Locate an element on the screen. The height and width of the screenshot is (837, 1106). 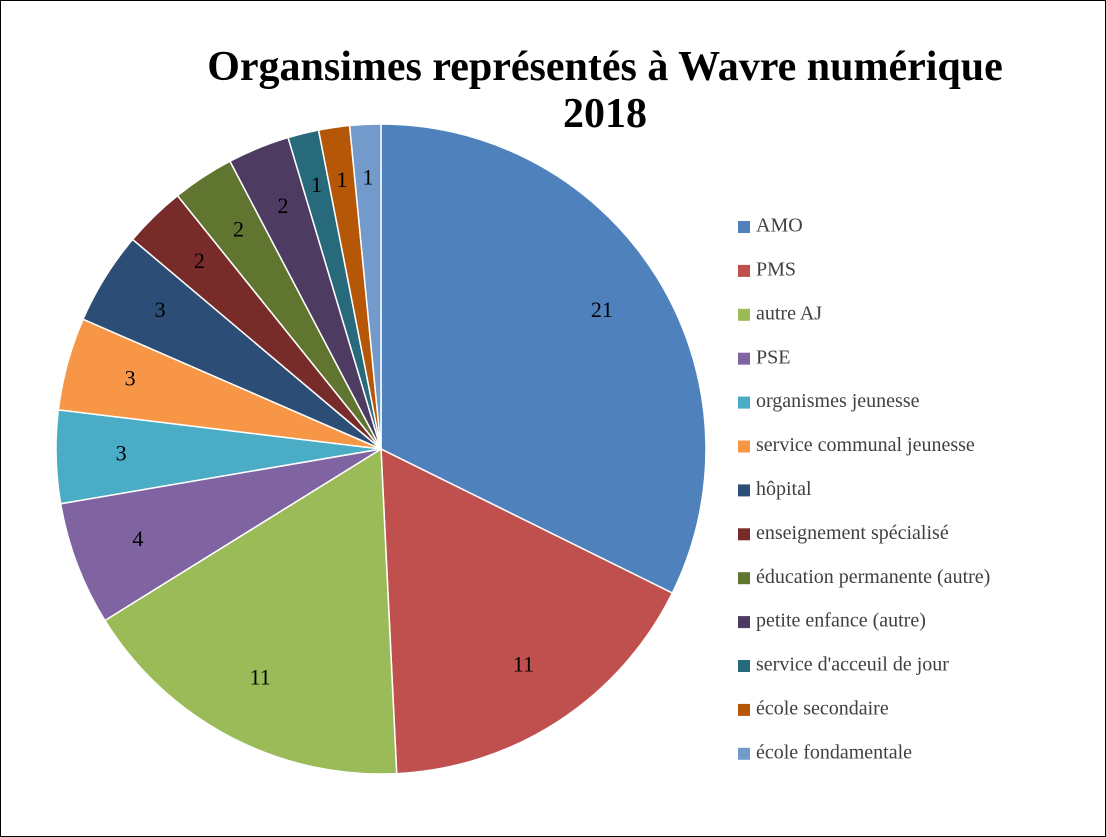
legend-label: petite enfance (autre) is located at coordinates (841, 621).